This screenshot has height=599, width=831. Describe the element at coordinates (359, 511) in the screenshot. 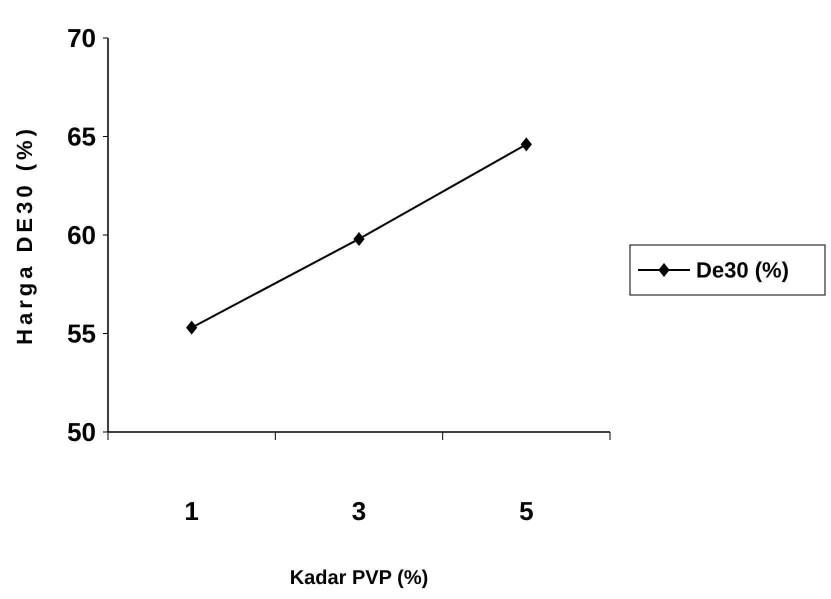

I see `x-tick-label: 3` at that location.